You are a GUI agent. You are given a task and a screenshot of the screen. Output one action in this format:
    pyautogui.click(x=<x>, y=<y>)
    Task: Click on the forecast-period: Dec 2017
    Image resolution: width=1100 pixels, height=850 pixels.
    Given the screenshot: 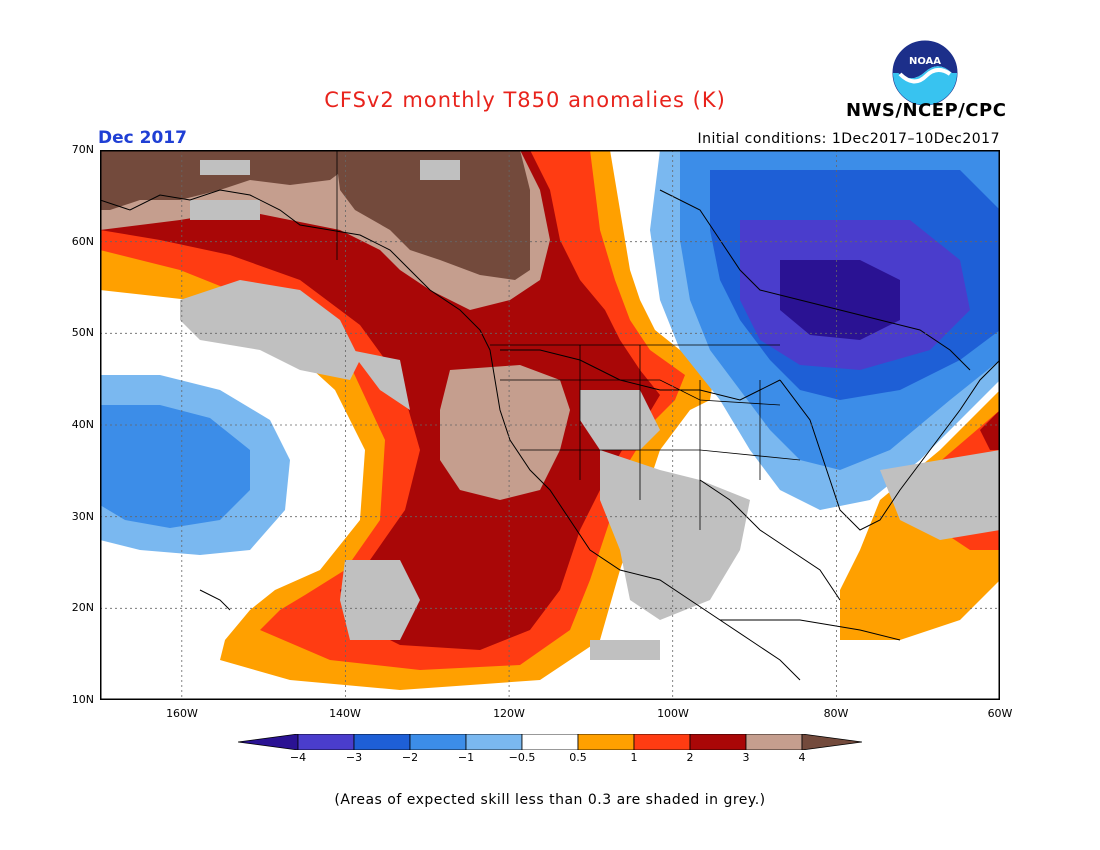 What is the action you would take?
    pyautogui.click(x=142, y=138)
    